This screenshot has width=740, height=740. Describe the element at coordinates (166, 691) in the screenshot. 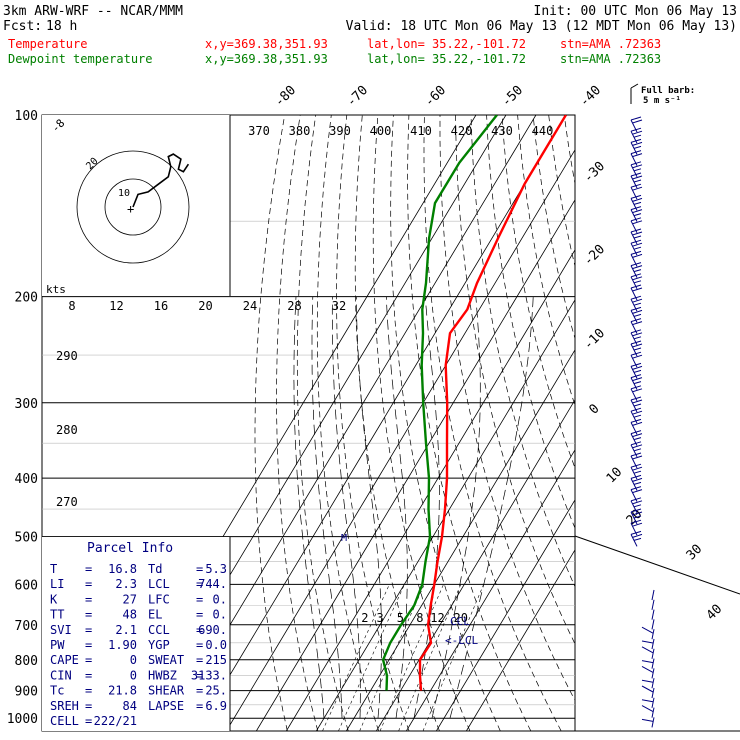

I see `parcel-key: SHEAR` at that location.